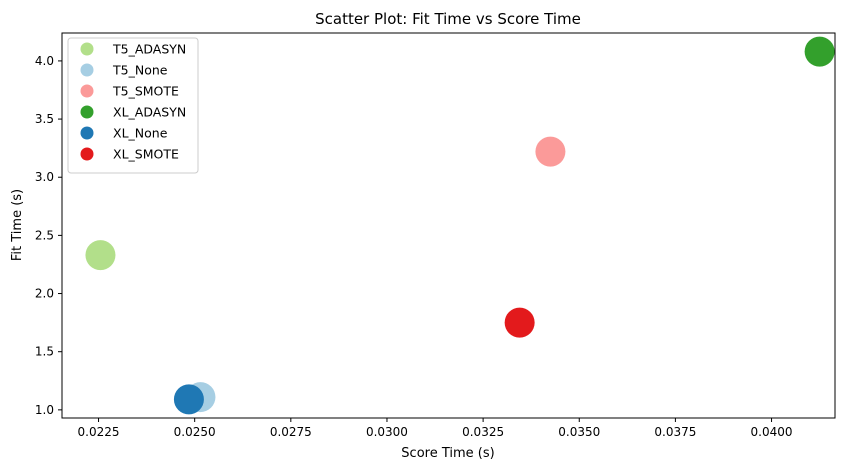 This screenshot has height=470, width=846. I want to click on x-tick-label: 0.0225, so click(99, 432).